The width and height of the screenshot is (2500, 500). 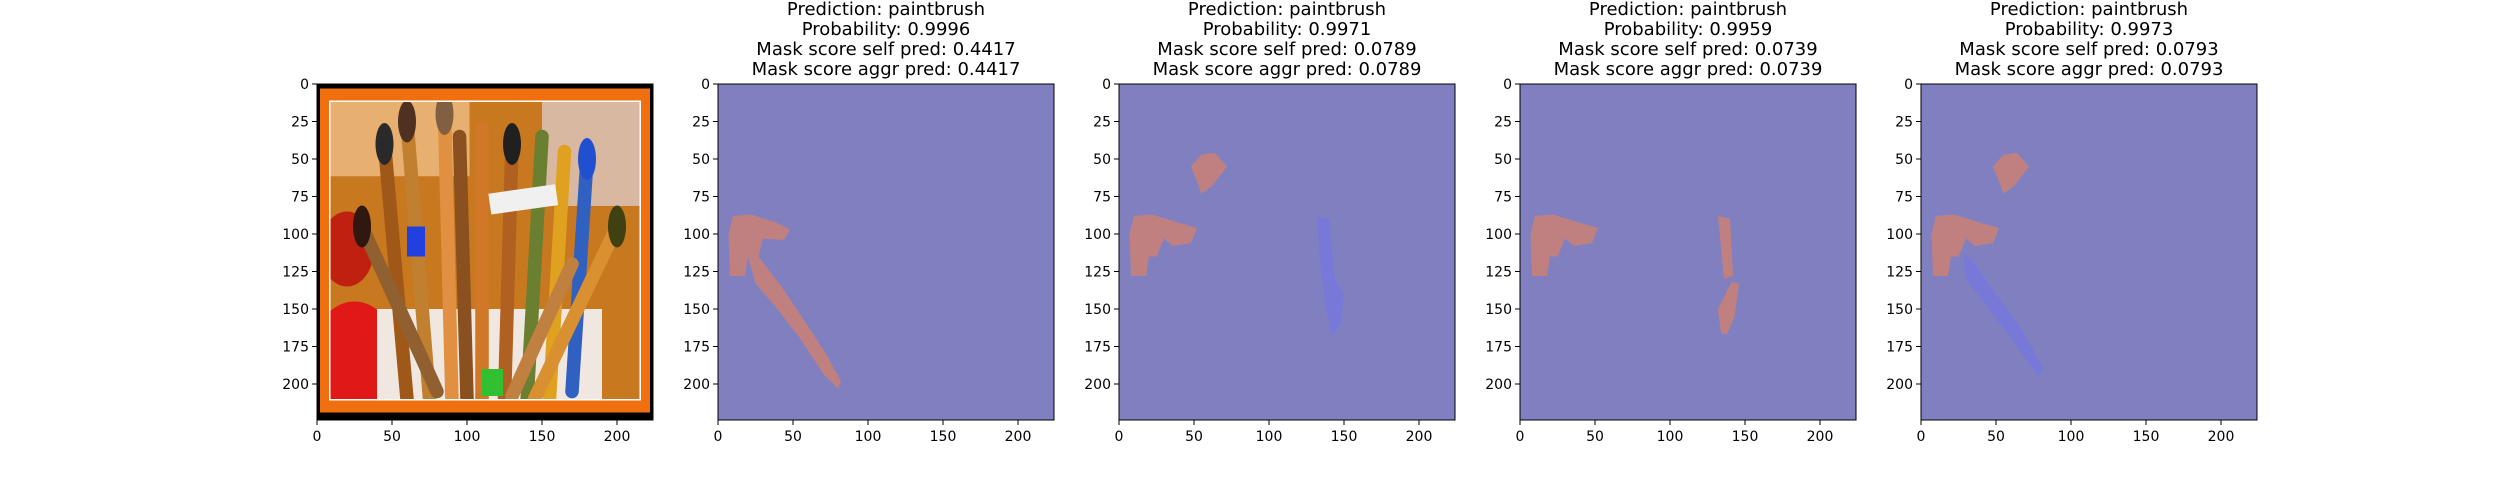 I want to click on panel-title-line: Mask score self pred: 0.0789, so click(x=1286, y=49).